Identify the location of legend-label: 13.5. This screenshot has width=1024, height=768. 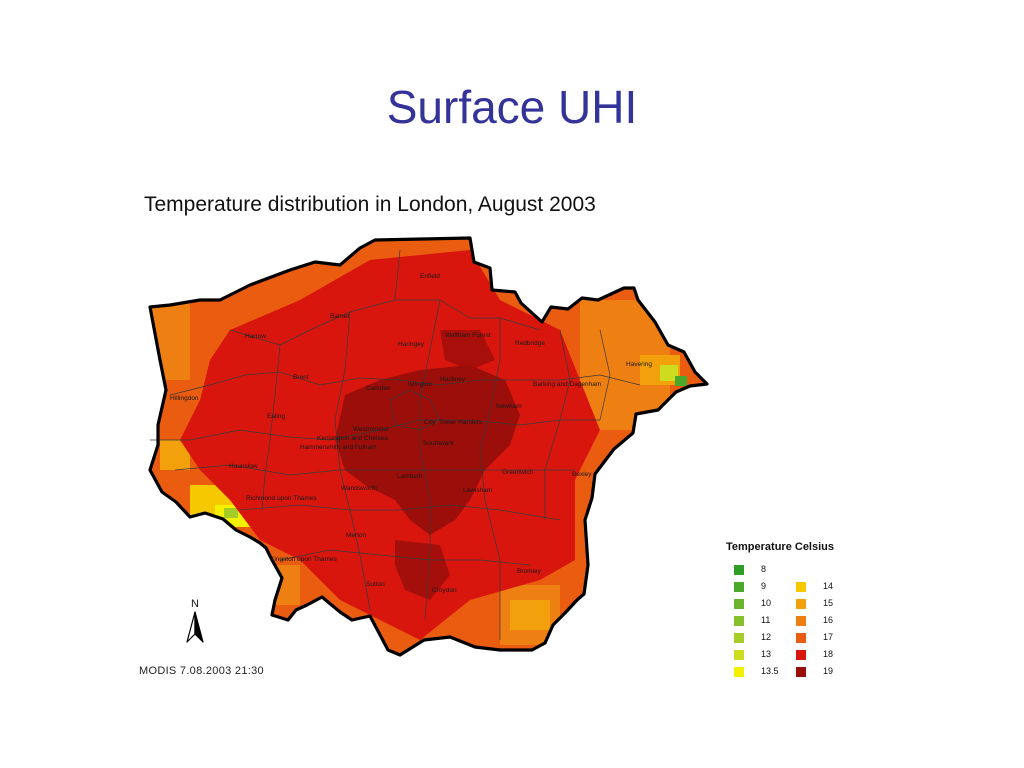
(770, 671).